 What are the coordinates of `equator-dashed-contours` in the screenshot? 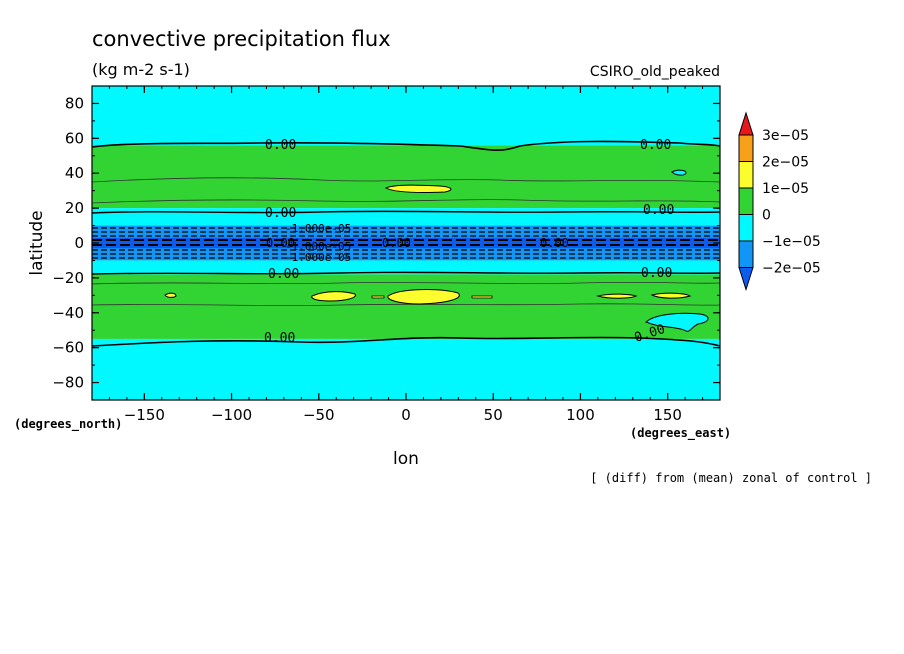 It's located at (406, 243).